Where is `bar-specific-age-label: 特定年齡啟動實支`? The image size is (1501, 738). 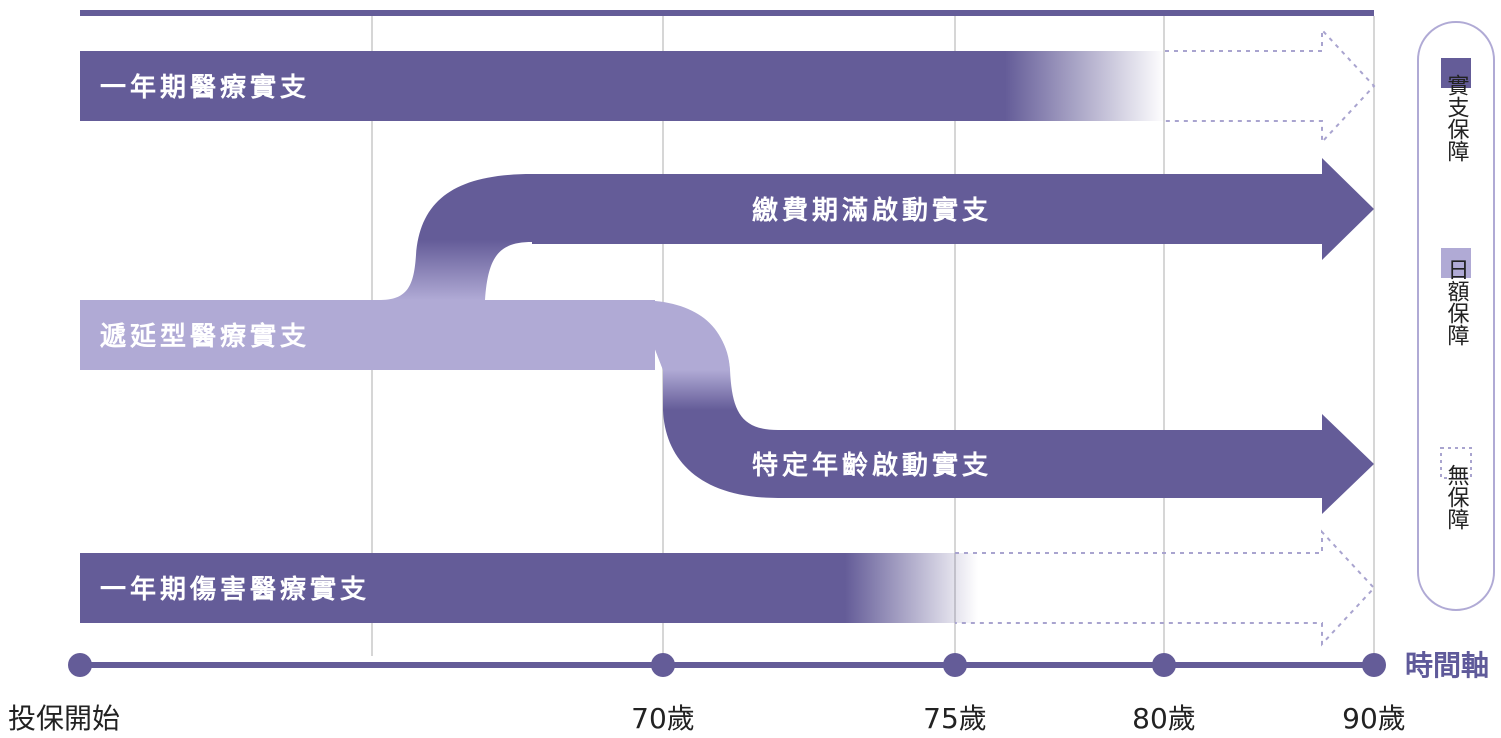
bar-specific-age-label: 特定年齡啟動實支 is located at coordinates (872, 465).